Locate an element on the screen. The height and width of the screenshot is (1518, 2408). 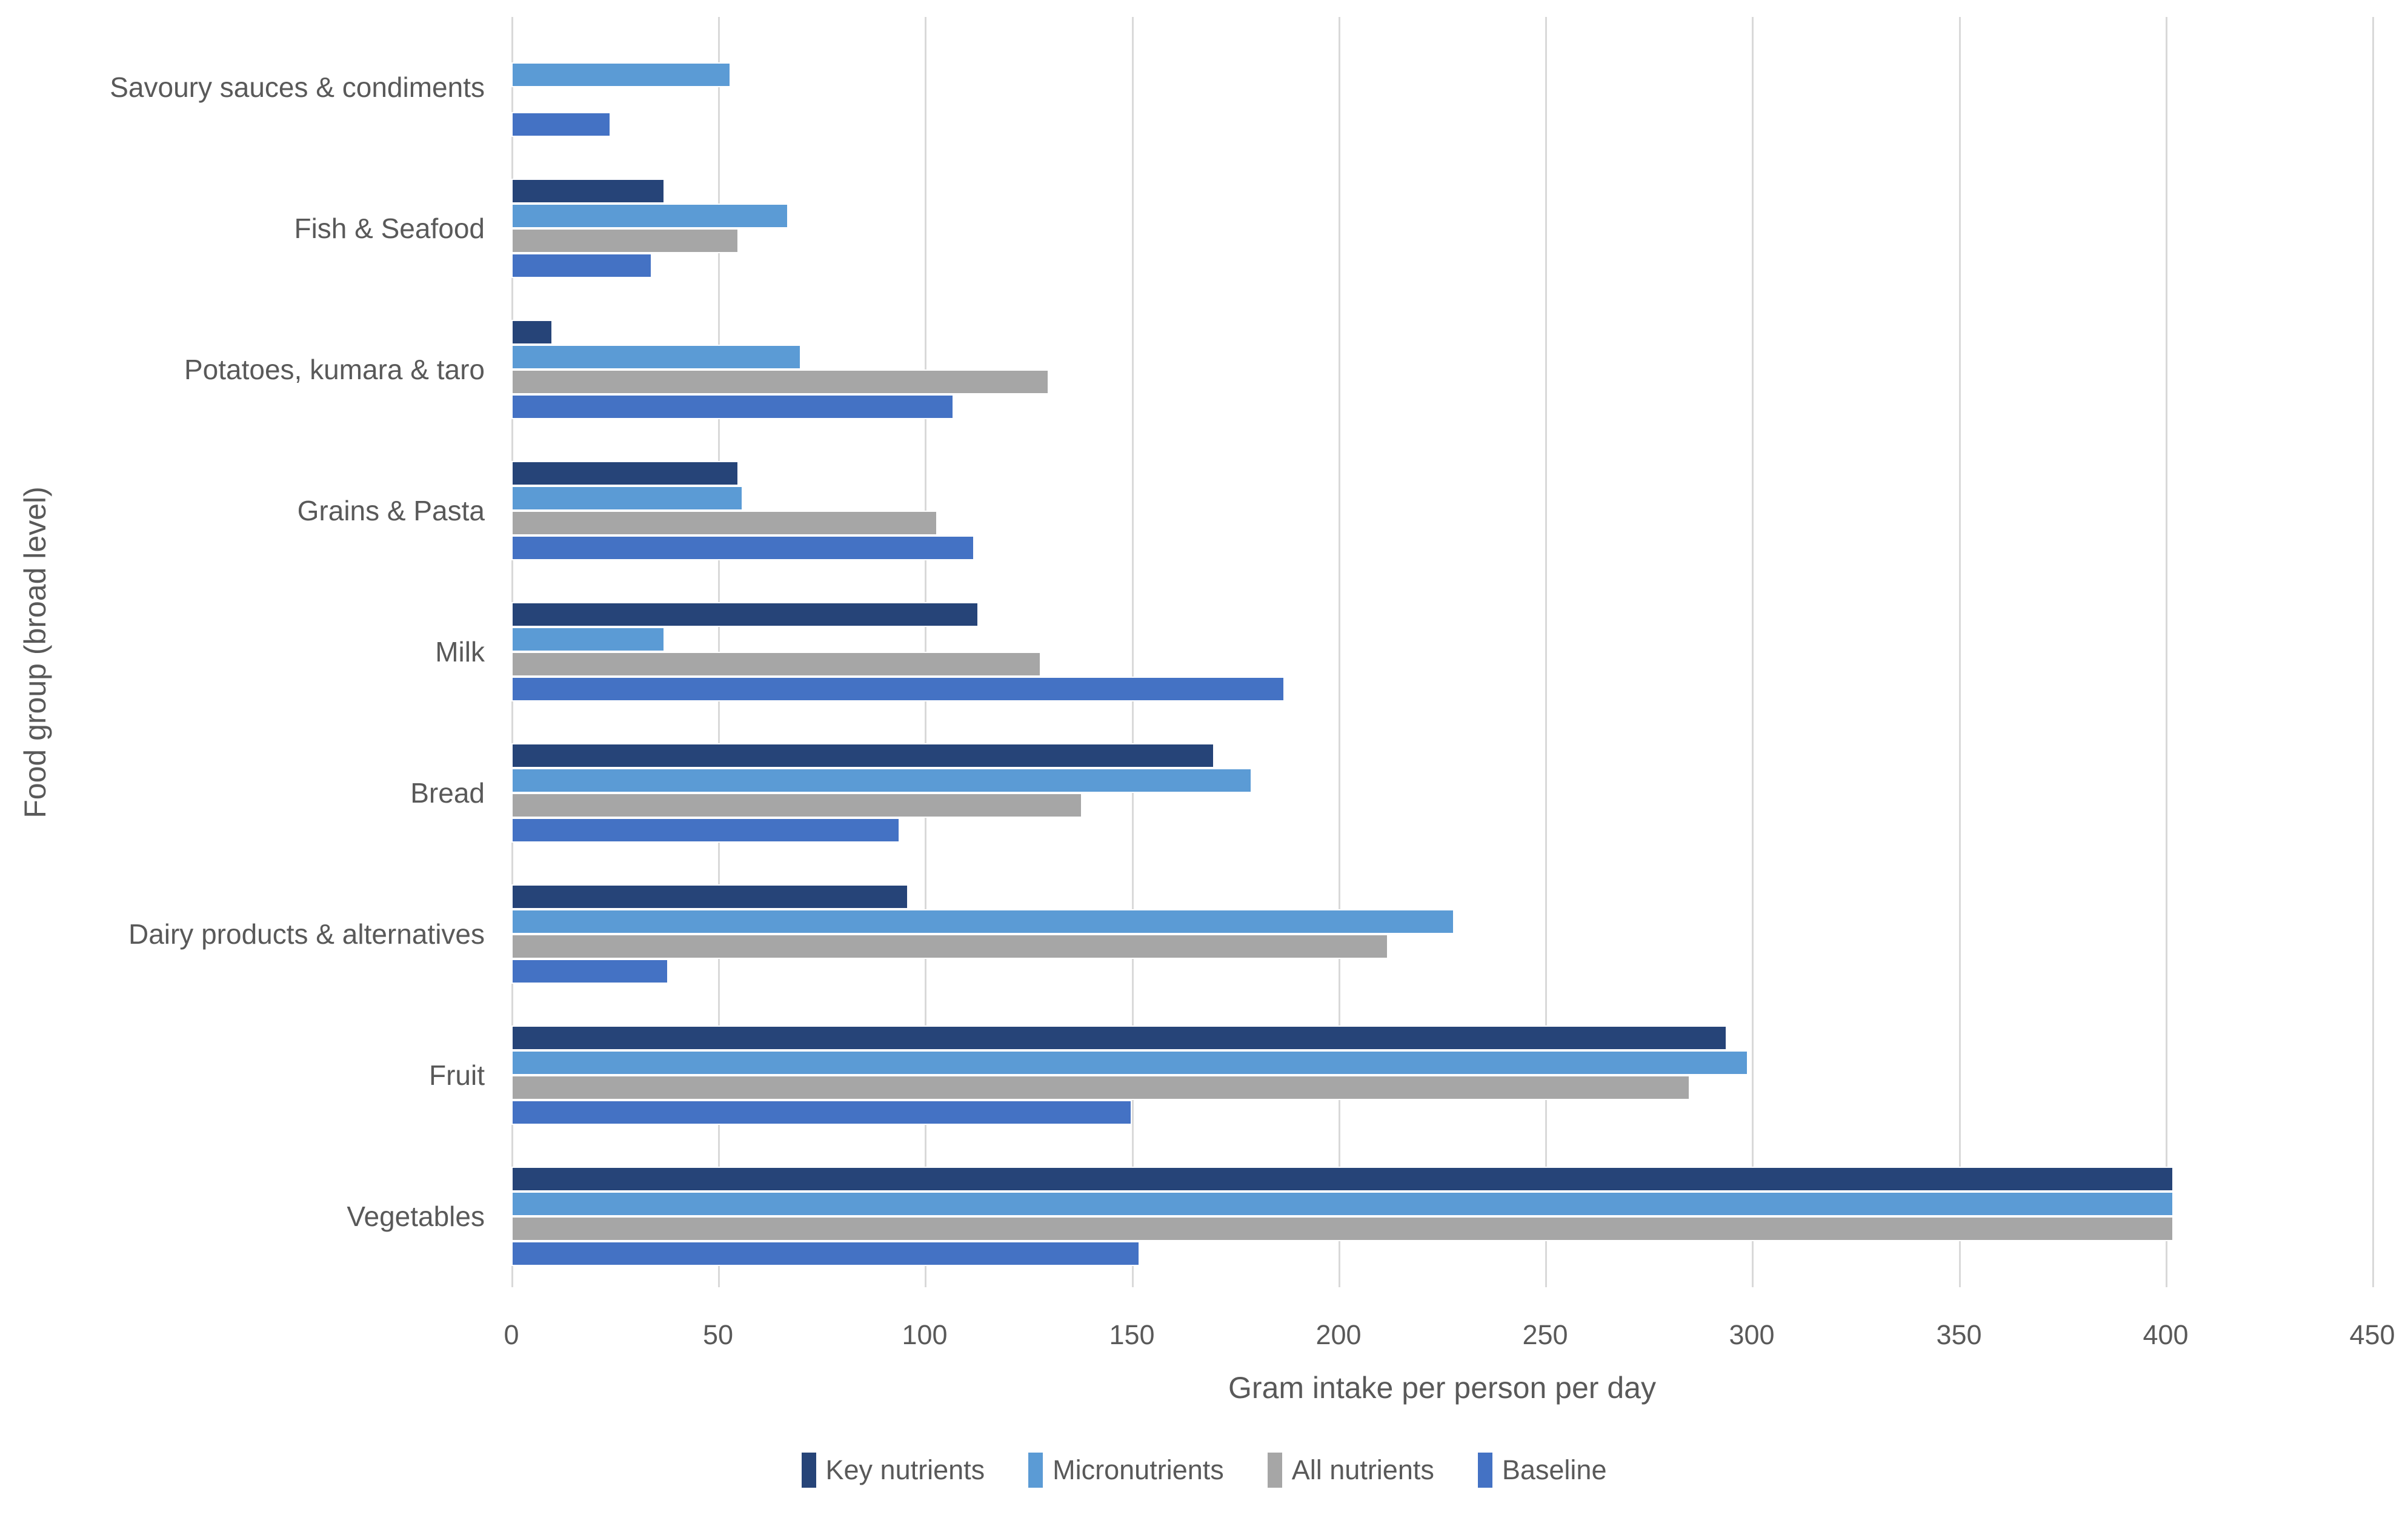
legend-label: Key nutrients is located at coordinates (905, 1470).